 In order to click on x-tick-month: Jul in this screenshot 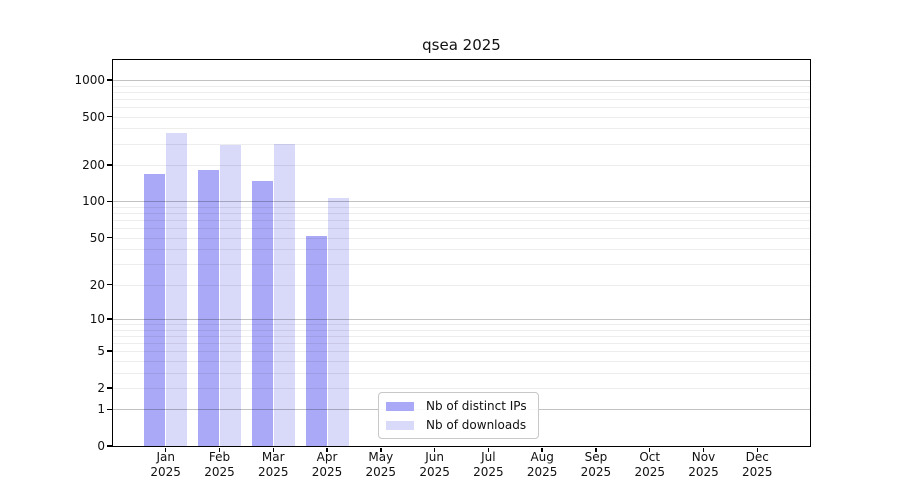, I will do `click(488, 457)`.